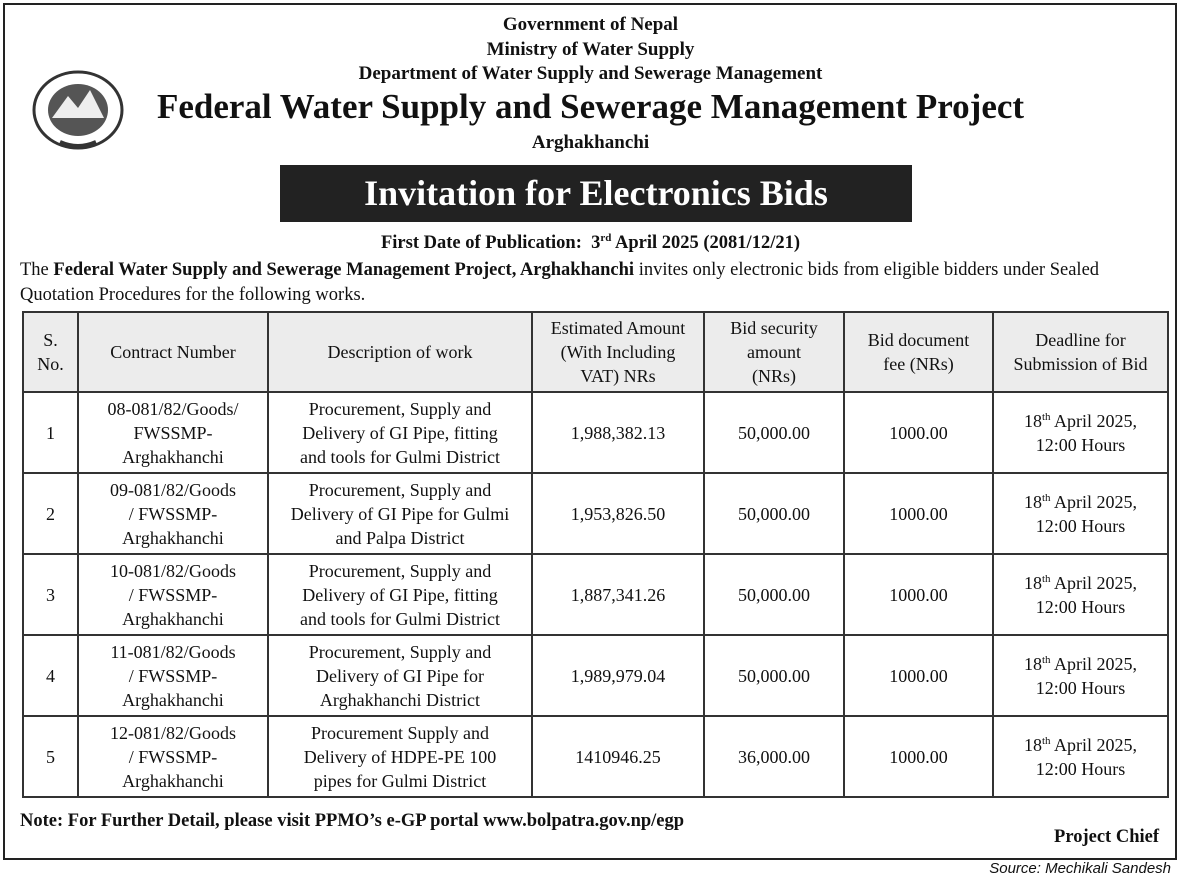 The image size is (1181, 882). I want to click on publication-label: First Date of Publication:, so click(481, 243).